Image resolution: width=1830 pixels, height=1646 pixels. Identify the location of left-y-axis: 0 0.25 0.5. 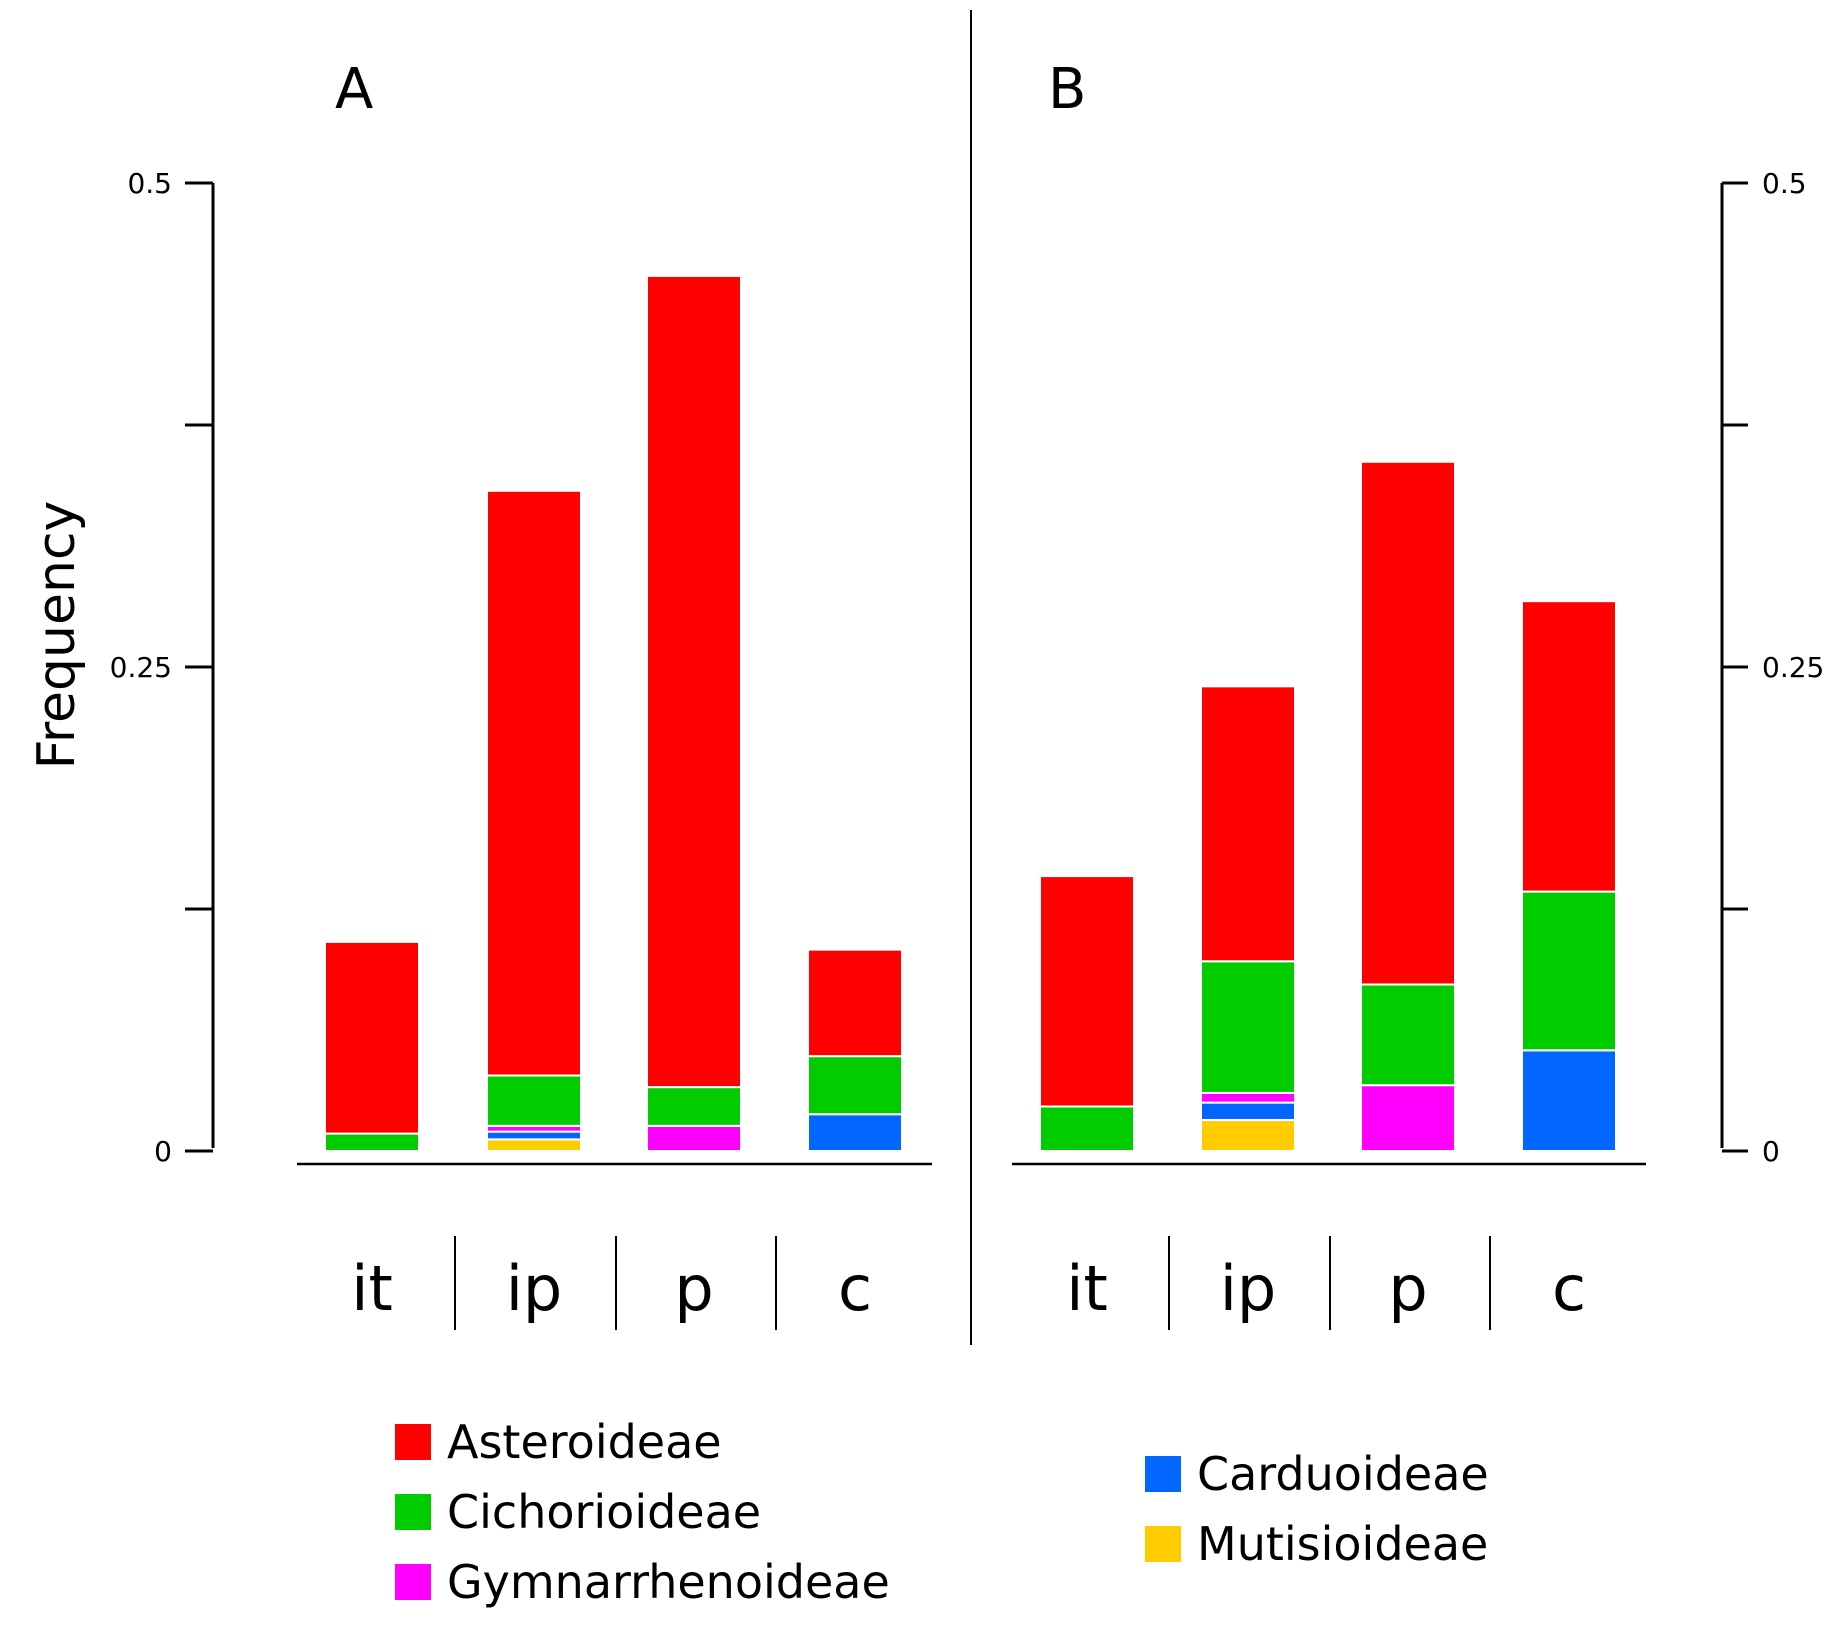
(162, 667).